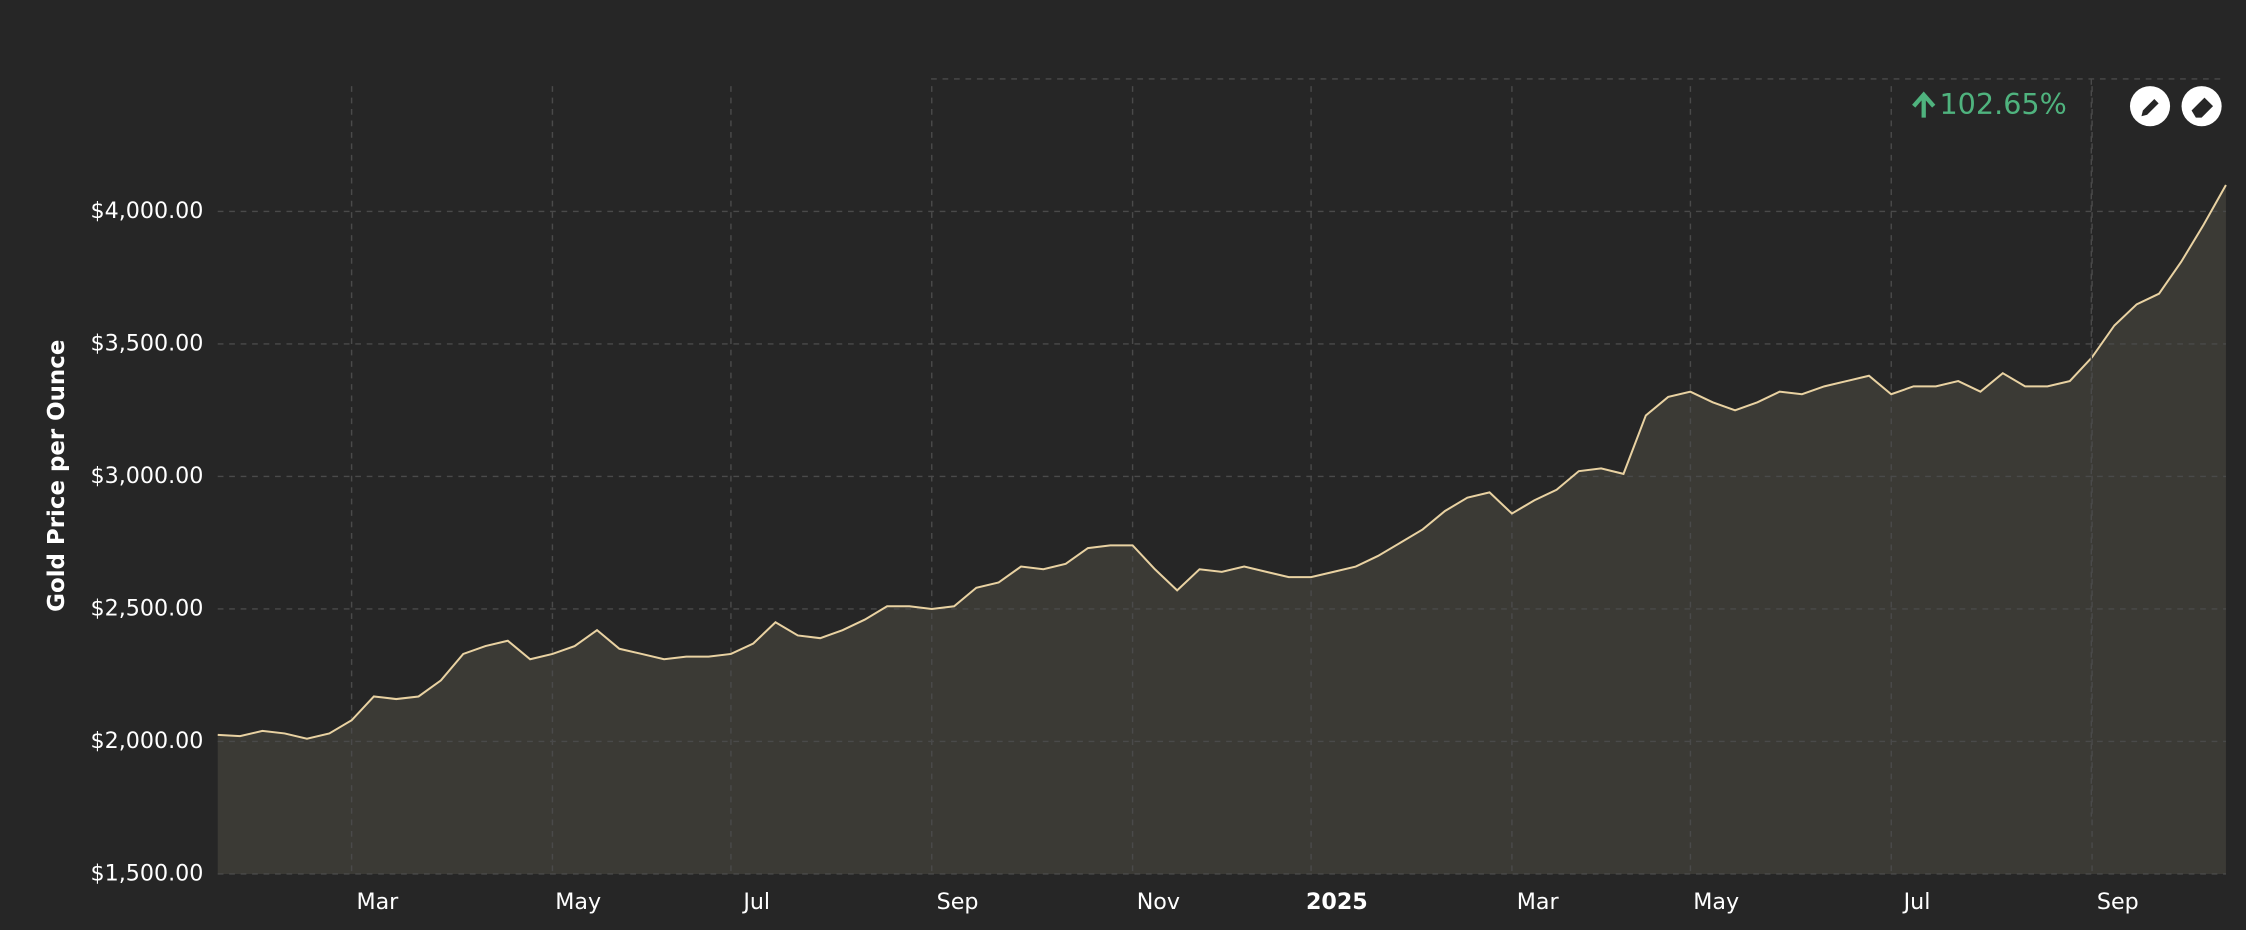 This screenshot has width=2246, height=930. I want to click on pencil-icon, so click(2150, 108).